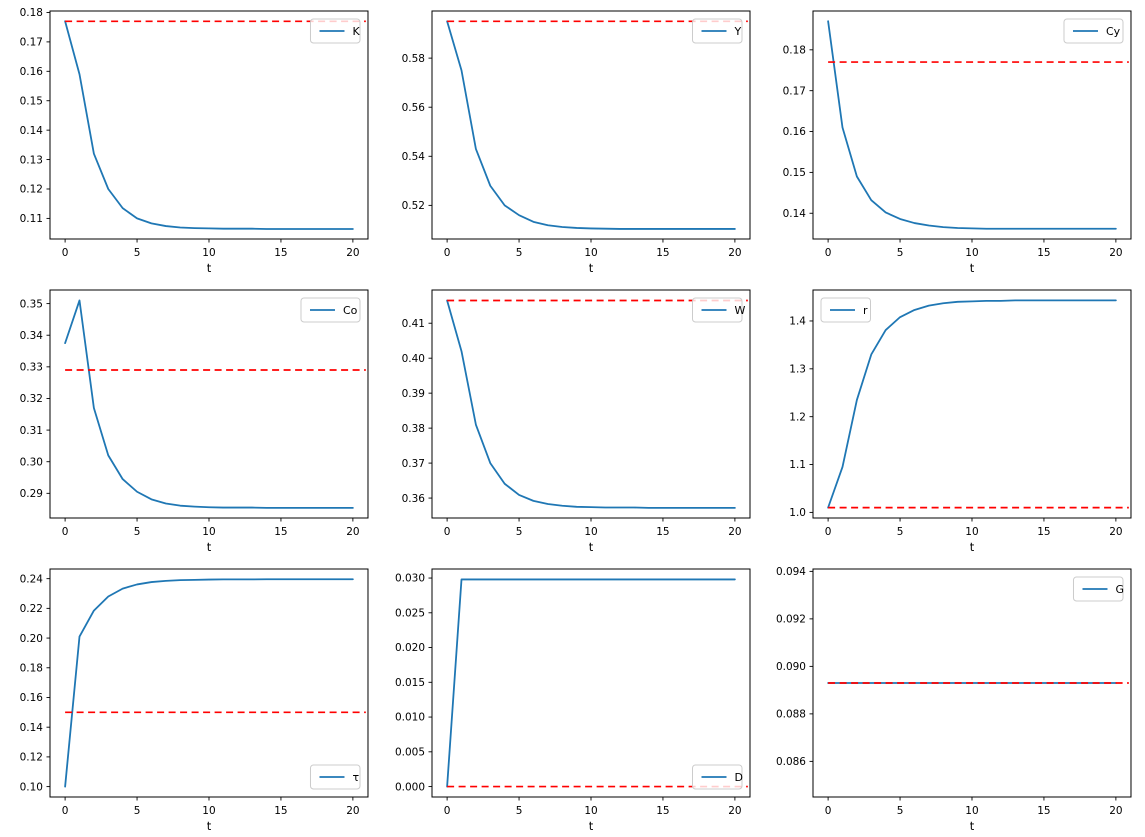 Image resolution: width=1145 pixels, height=837 pixels. I want to click on y-tick-label: 0.010, so click(410, 718).